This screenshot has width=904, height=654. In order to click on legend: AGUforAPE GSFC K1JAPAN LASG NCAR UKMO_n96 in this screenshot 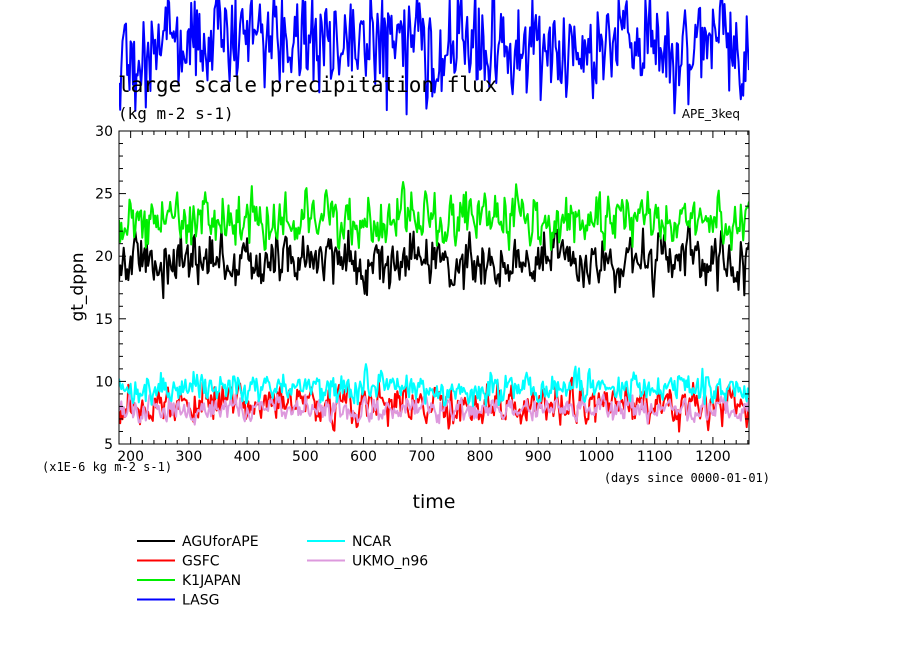, I will do `click(282, 571)`.